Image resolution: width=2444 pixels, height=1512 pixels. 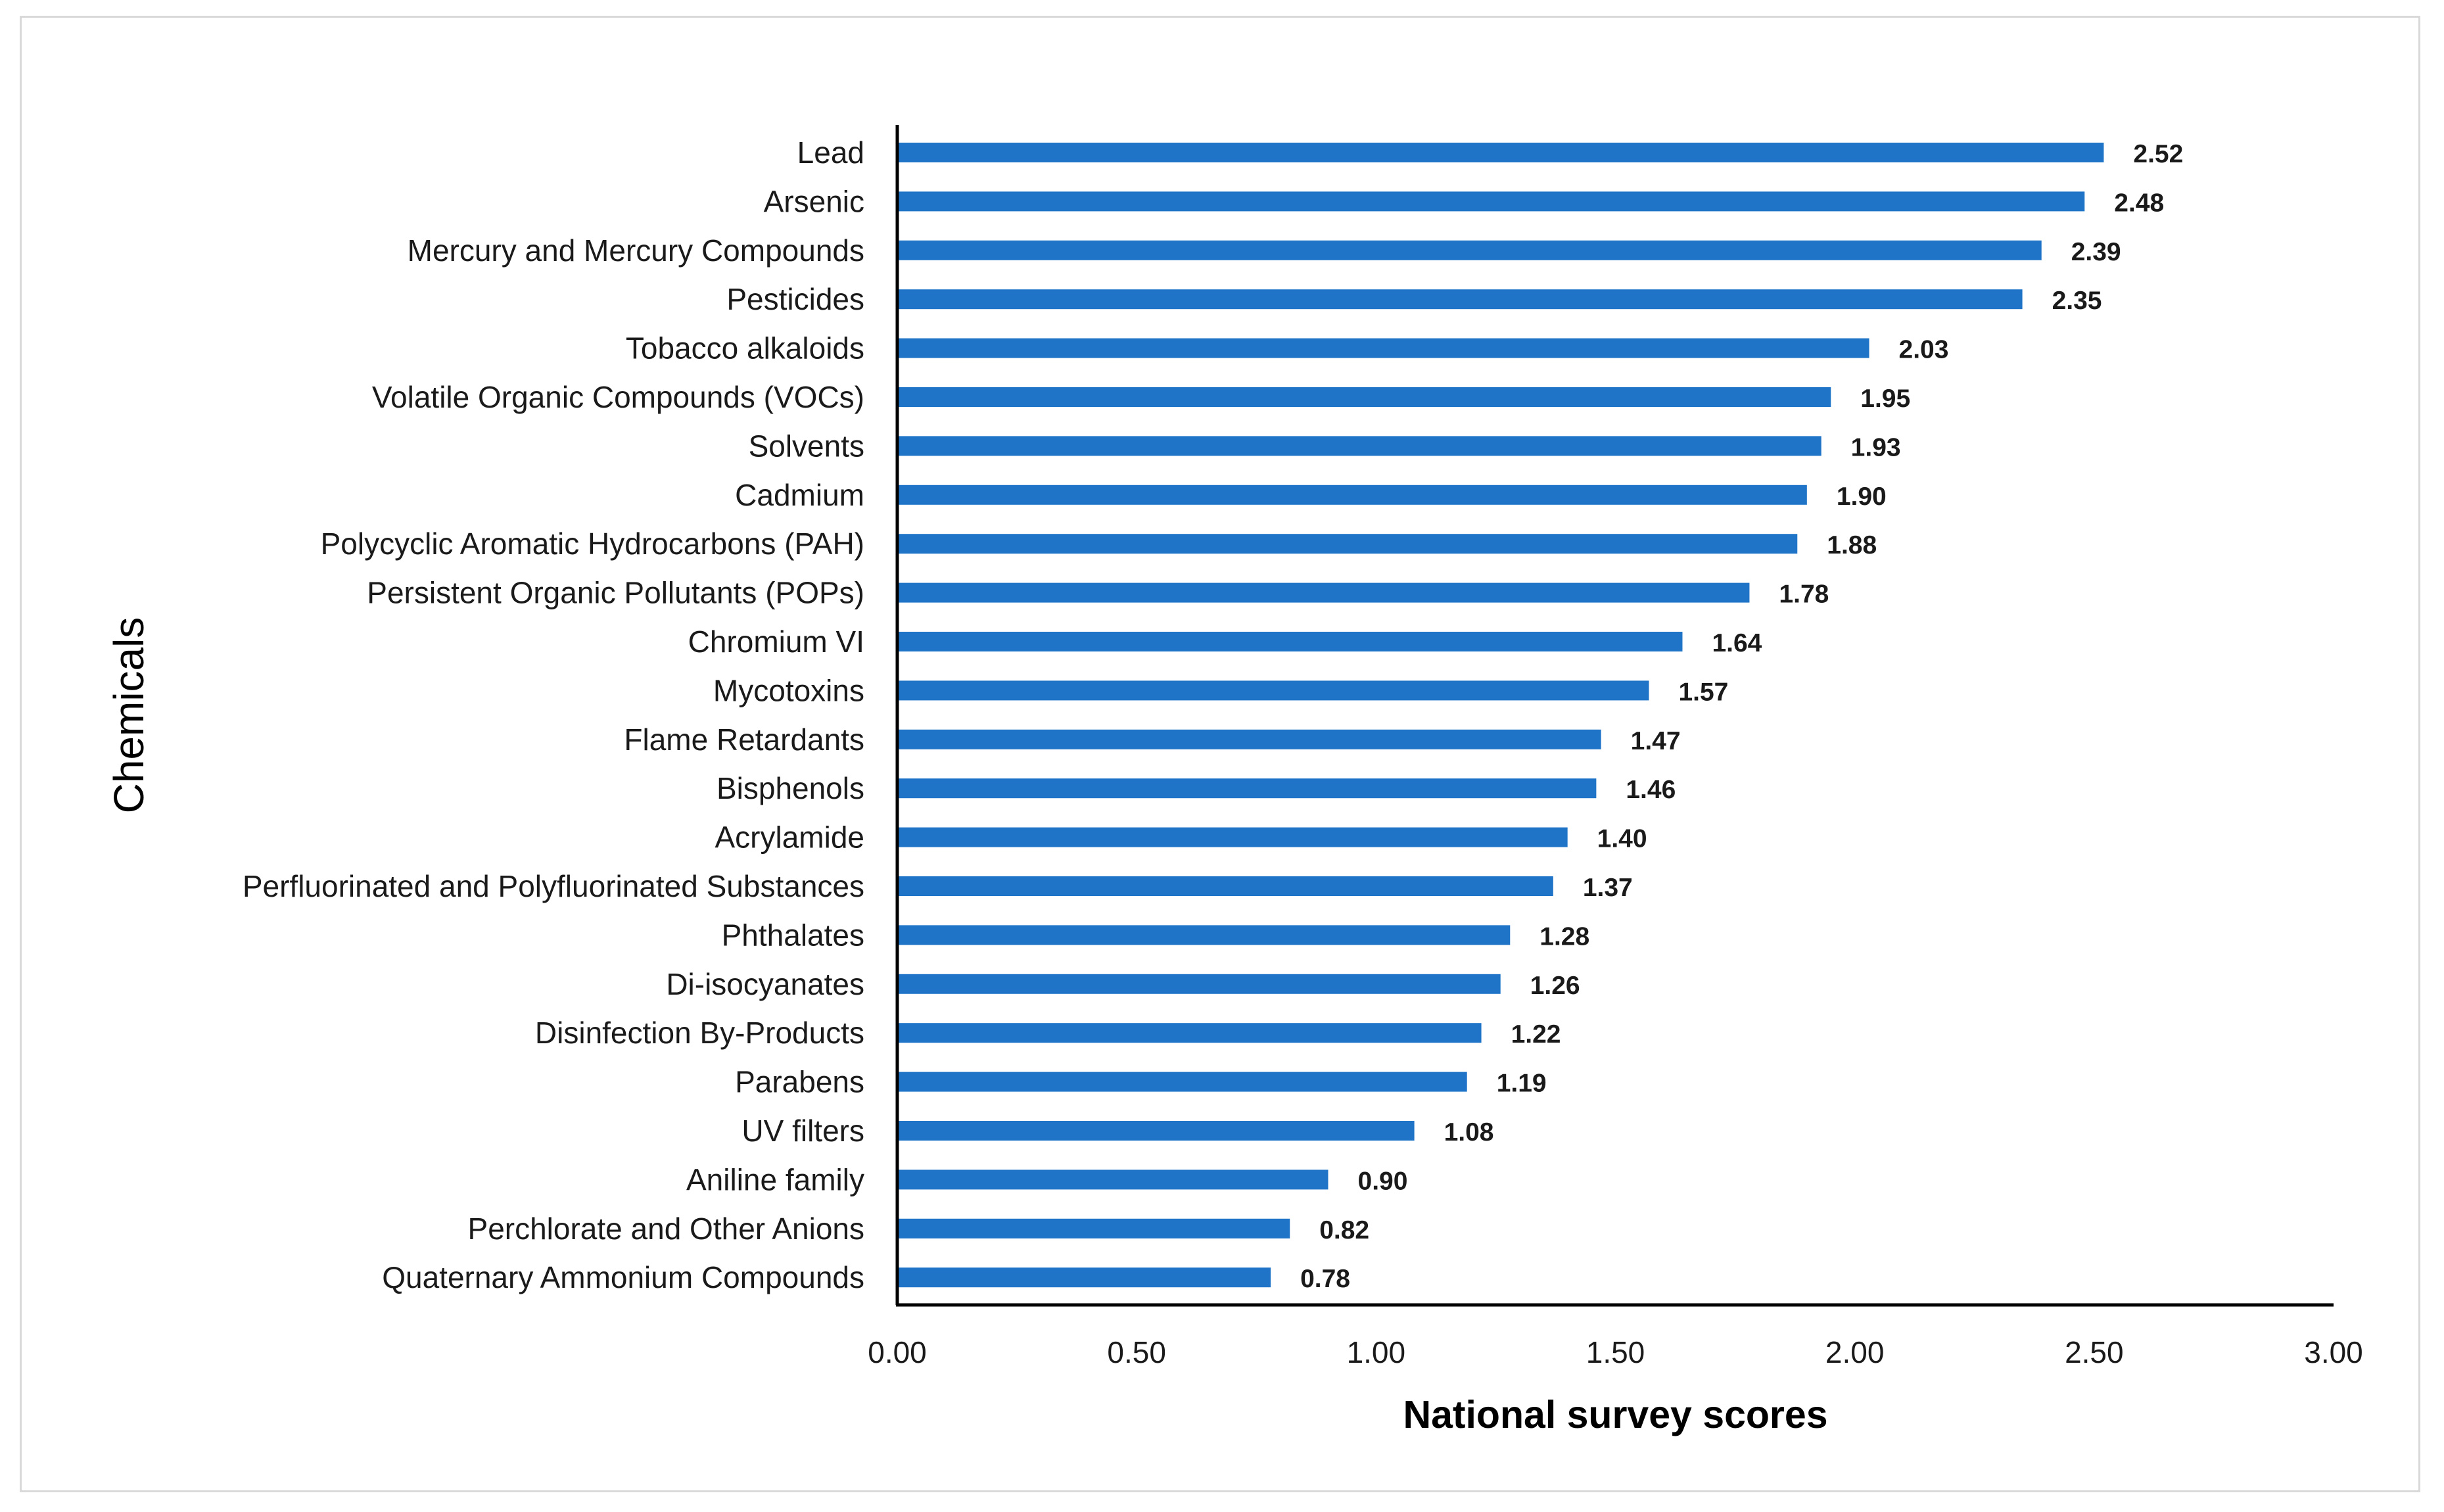 What do you see at coordinates (1383, 1181) in the screenshot?
I see `data-label: 0.90` at bounding box center [1383, 1181].